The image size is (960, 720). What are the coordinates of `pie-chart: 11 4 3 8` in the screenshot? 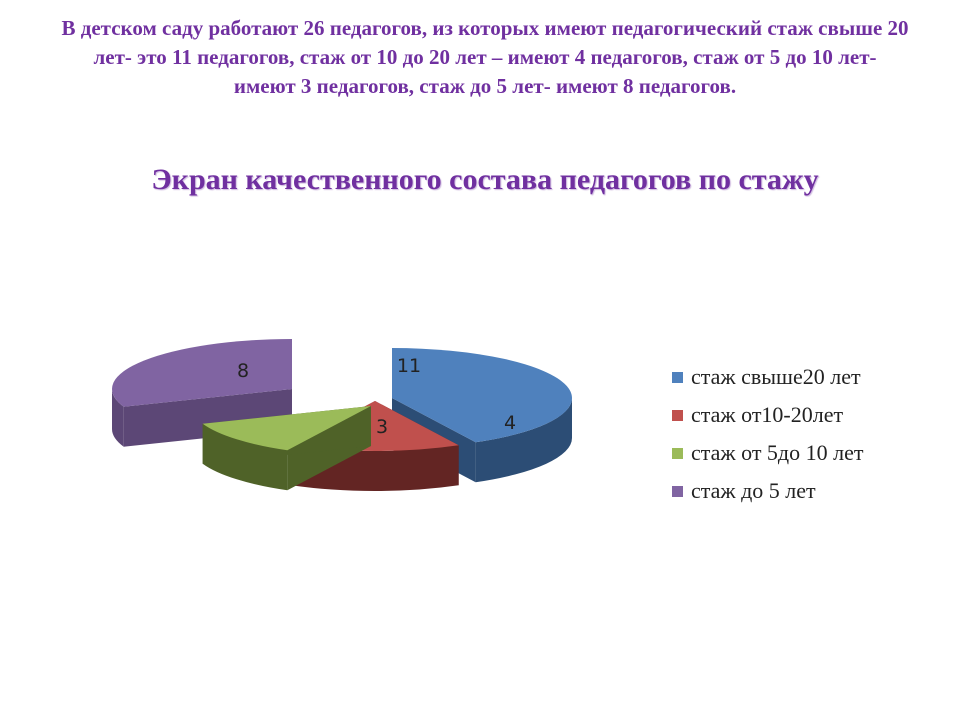 It's located at (350, 430).